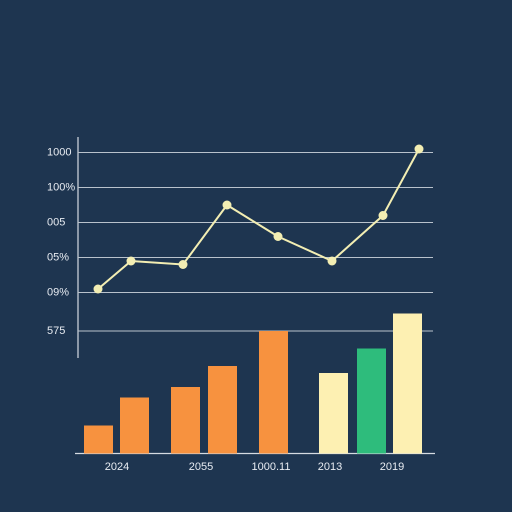  I want to click on y-tick-label: 05%, so click(58, 257).